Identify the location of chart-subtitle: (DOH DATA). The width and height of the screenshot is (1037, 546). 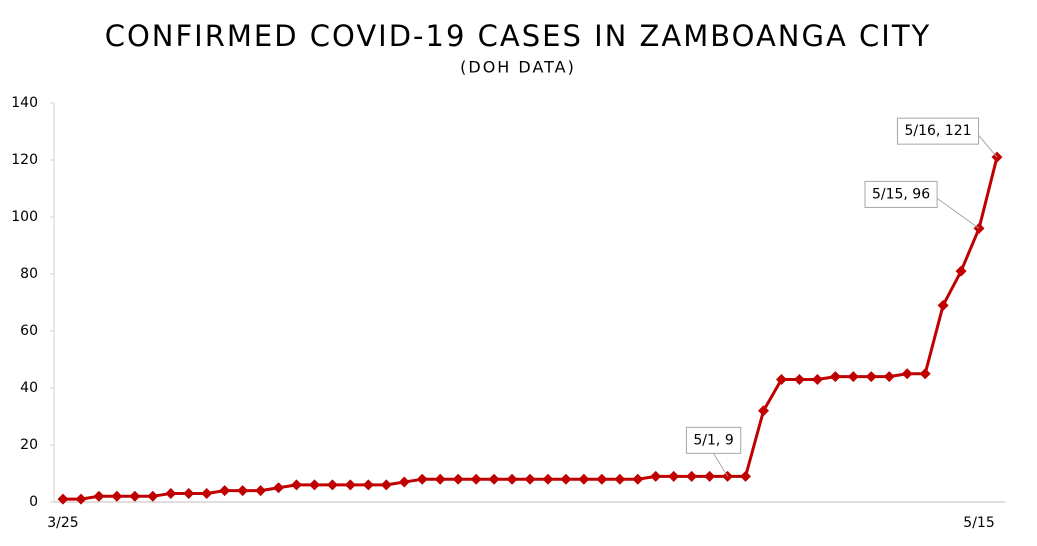
(518, 67).